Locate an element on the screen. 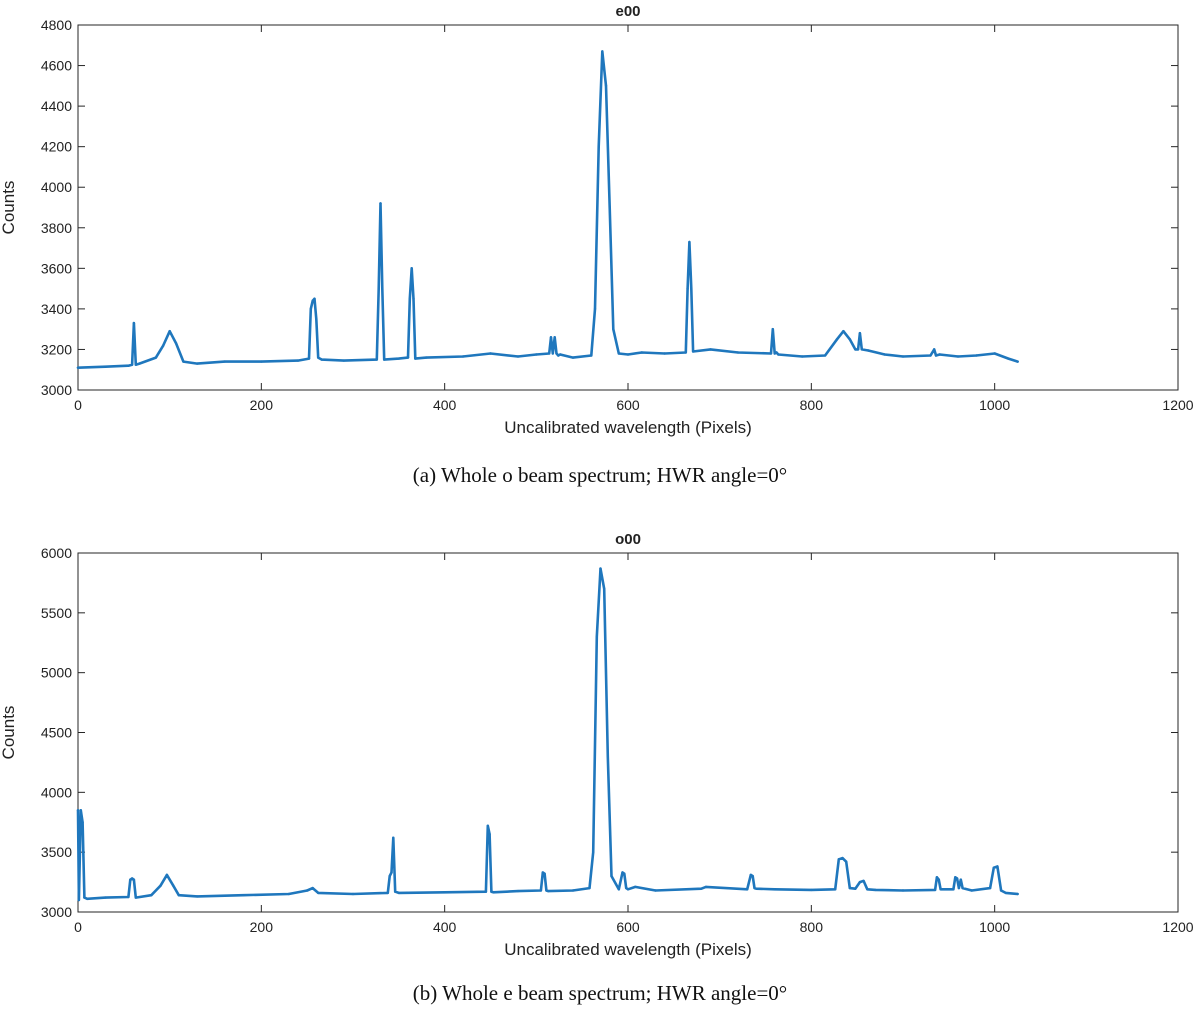 This screenshot has height=1009, width=1200. y-tick-label: 4000 is located at coordinates (56, 792).